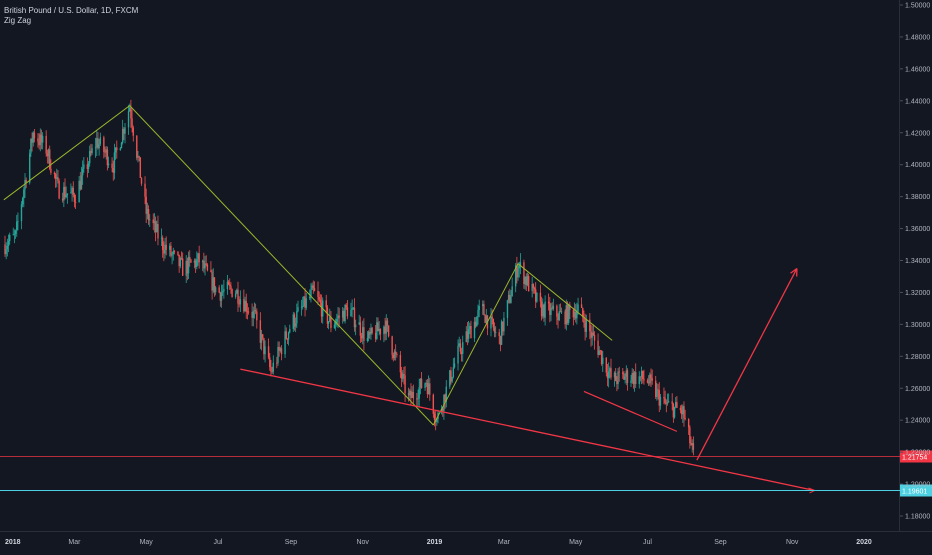 The image size is (932, 555). Describe the element at coordinates (67, 153) in the screenshot. I see `zigzag-segment` at that location.